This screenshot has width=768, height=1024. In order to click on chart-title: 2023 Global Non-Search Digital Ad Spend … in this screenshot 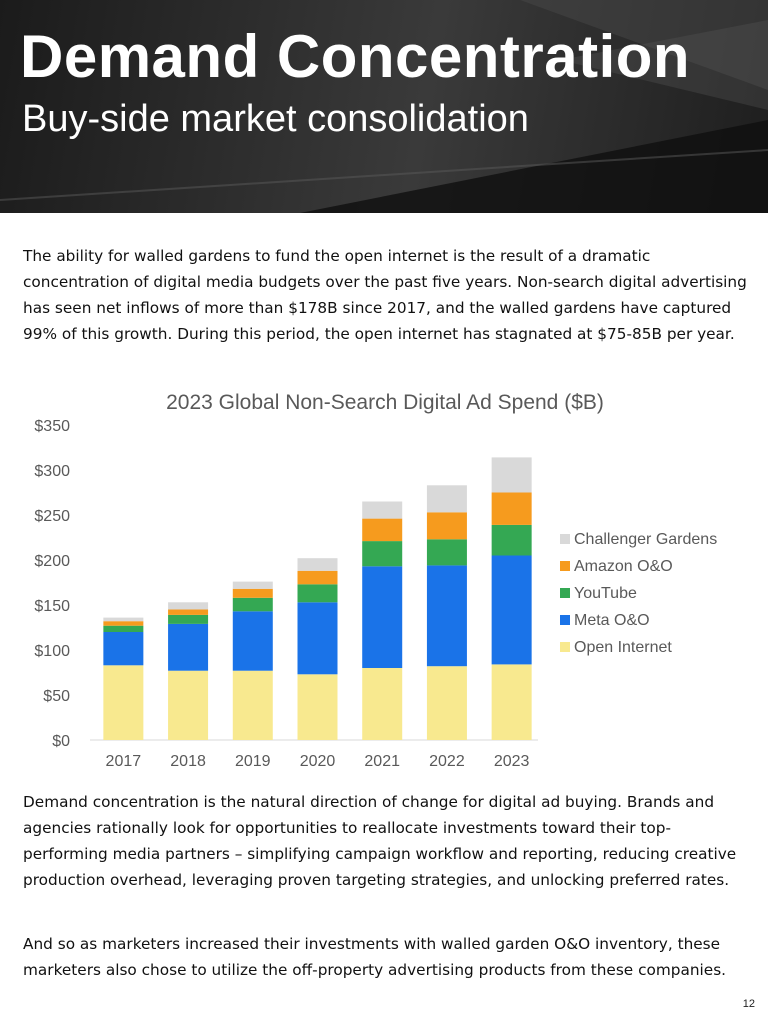, I will do `click(385, 402)`.